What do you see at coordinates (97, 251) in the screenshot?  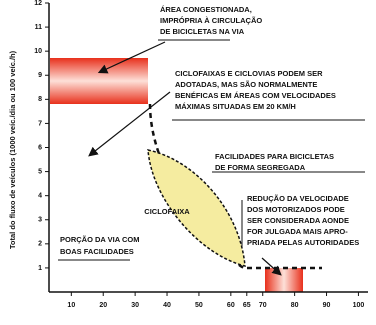 I see `annotation: BOAS FACILIDADES` at bounding box center [97, 251].